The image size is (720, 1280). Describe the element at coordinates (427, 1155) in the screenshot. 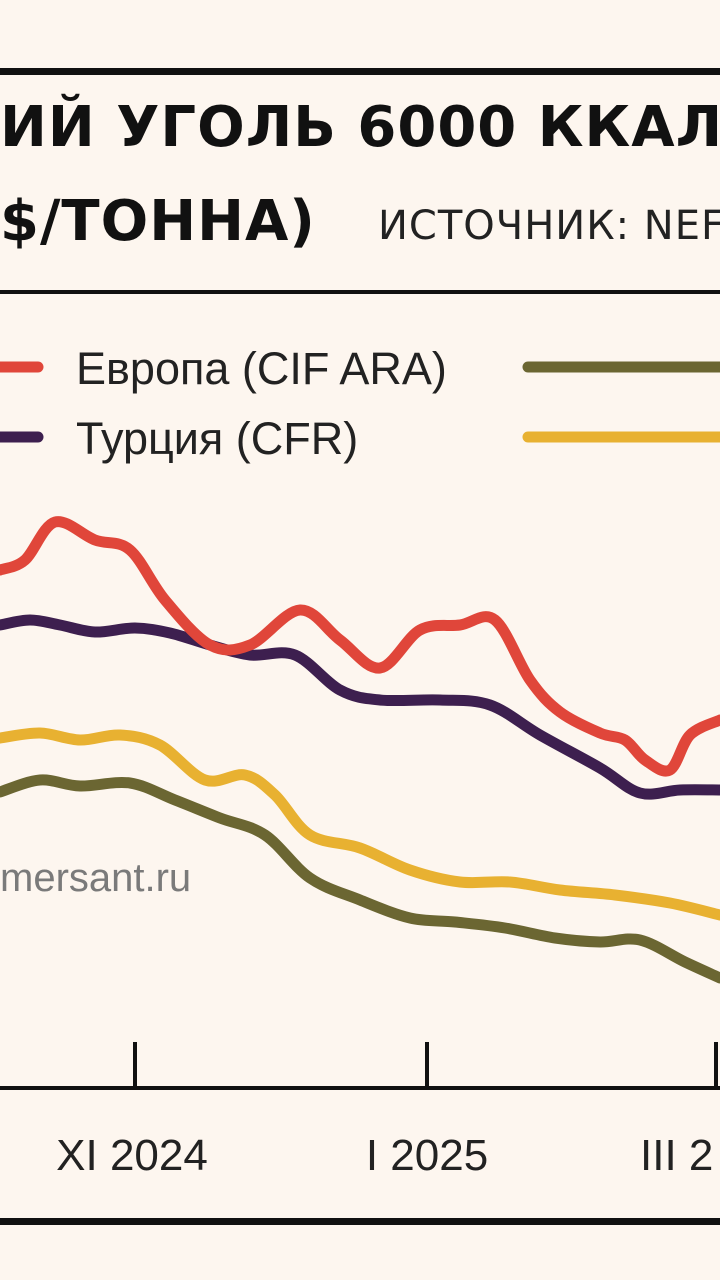

I see `x-tick-label-1: I 2025` at that location.